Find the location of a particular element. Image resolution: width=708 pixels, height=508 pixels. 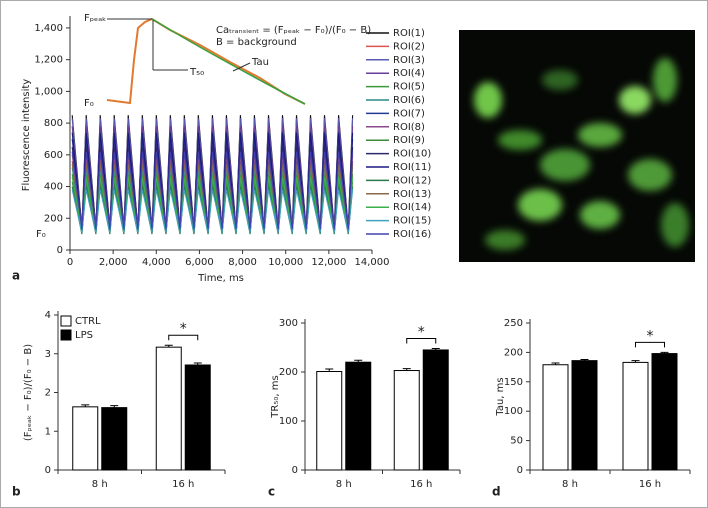

x-tick-label: 6,000 is located at coordinates (199, 262).